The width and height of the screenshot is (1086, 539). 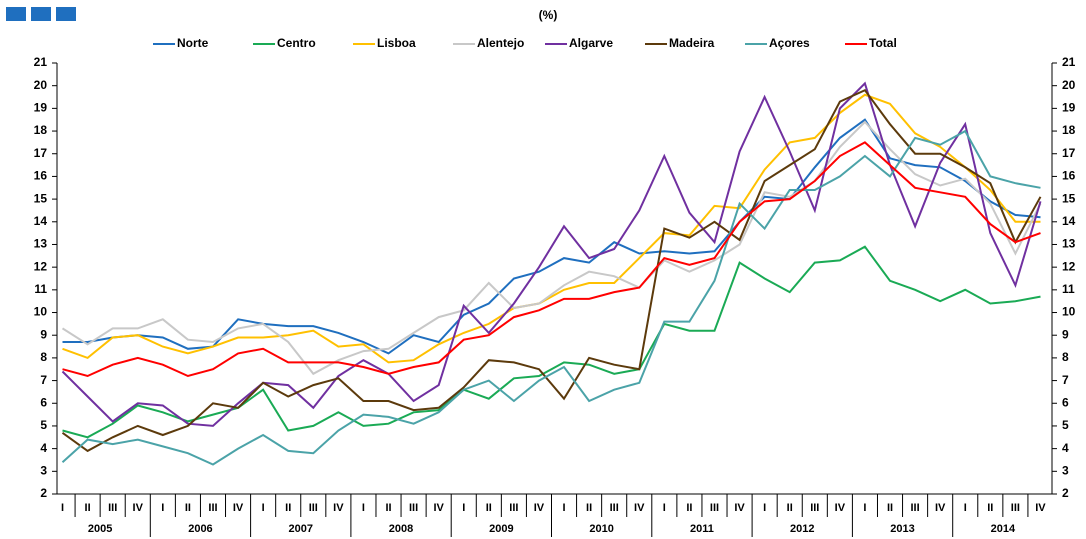 What do you see at coordinates (396, 43) in the screenshot?
I see `legend-label: Lisboa` at bounding box center [396, 43].